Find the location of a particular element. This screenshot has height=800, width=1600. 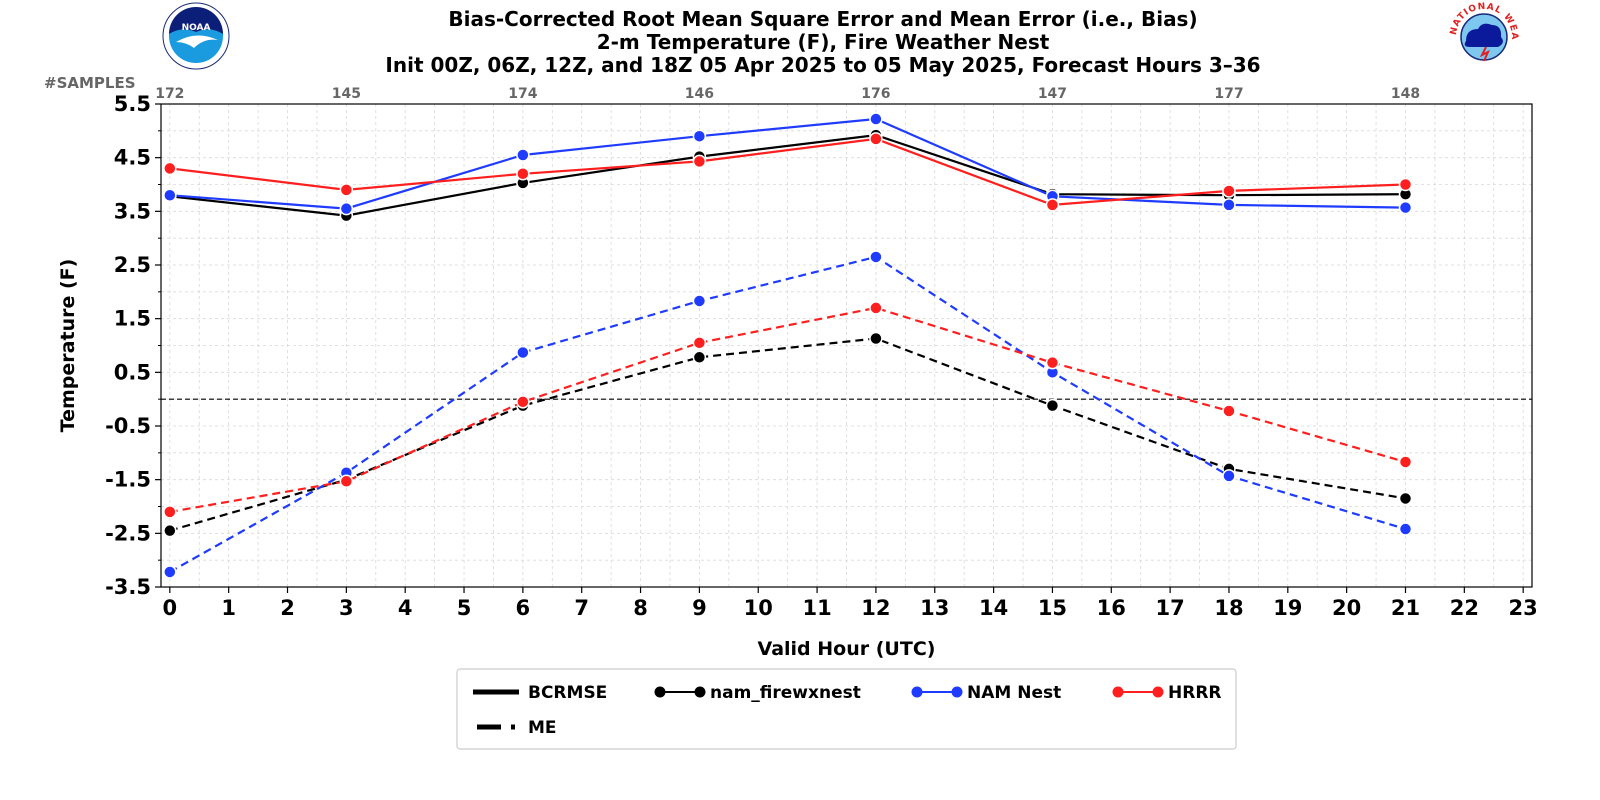

x-tick-label: 1 is located at coordinates (228, 608).